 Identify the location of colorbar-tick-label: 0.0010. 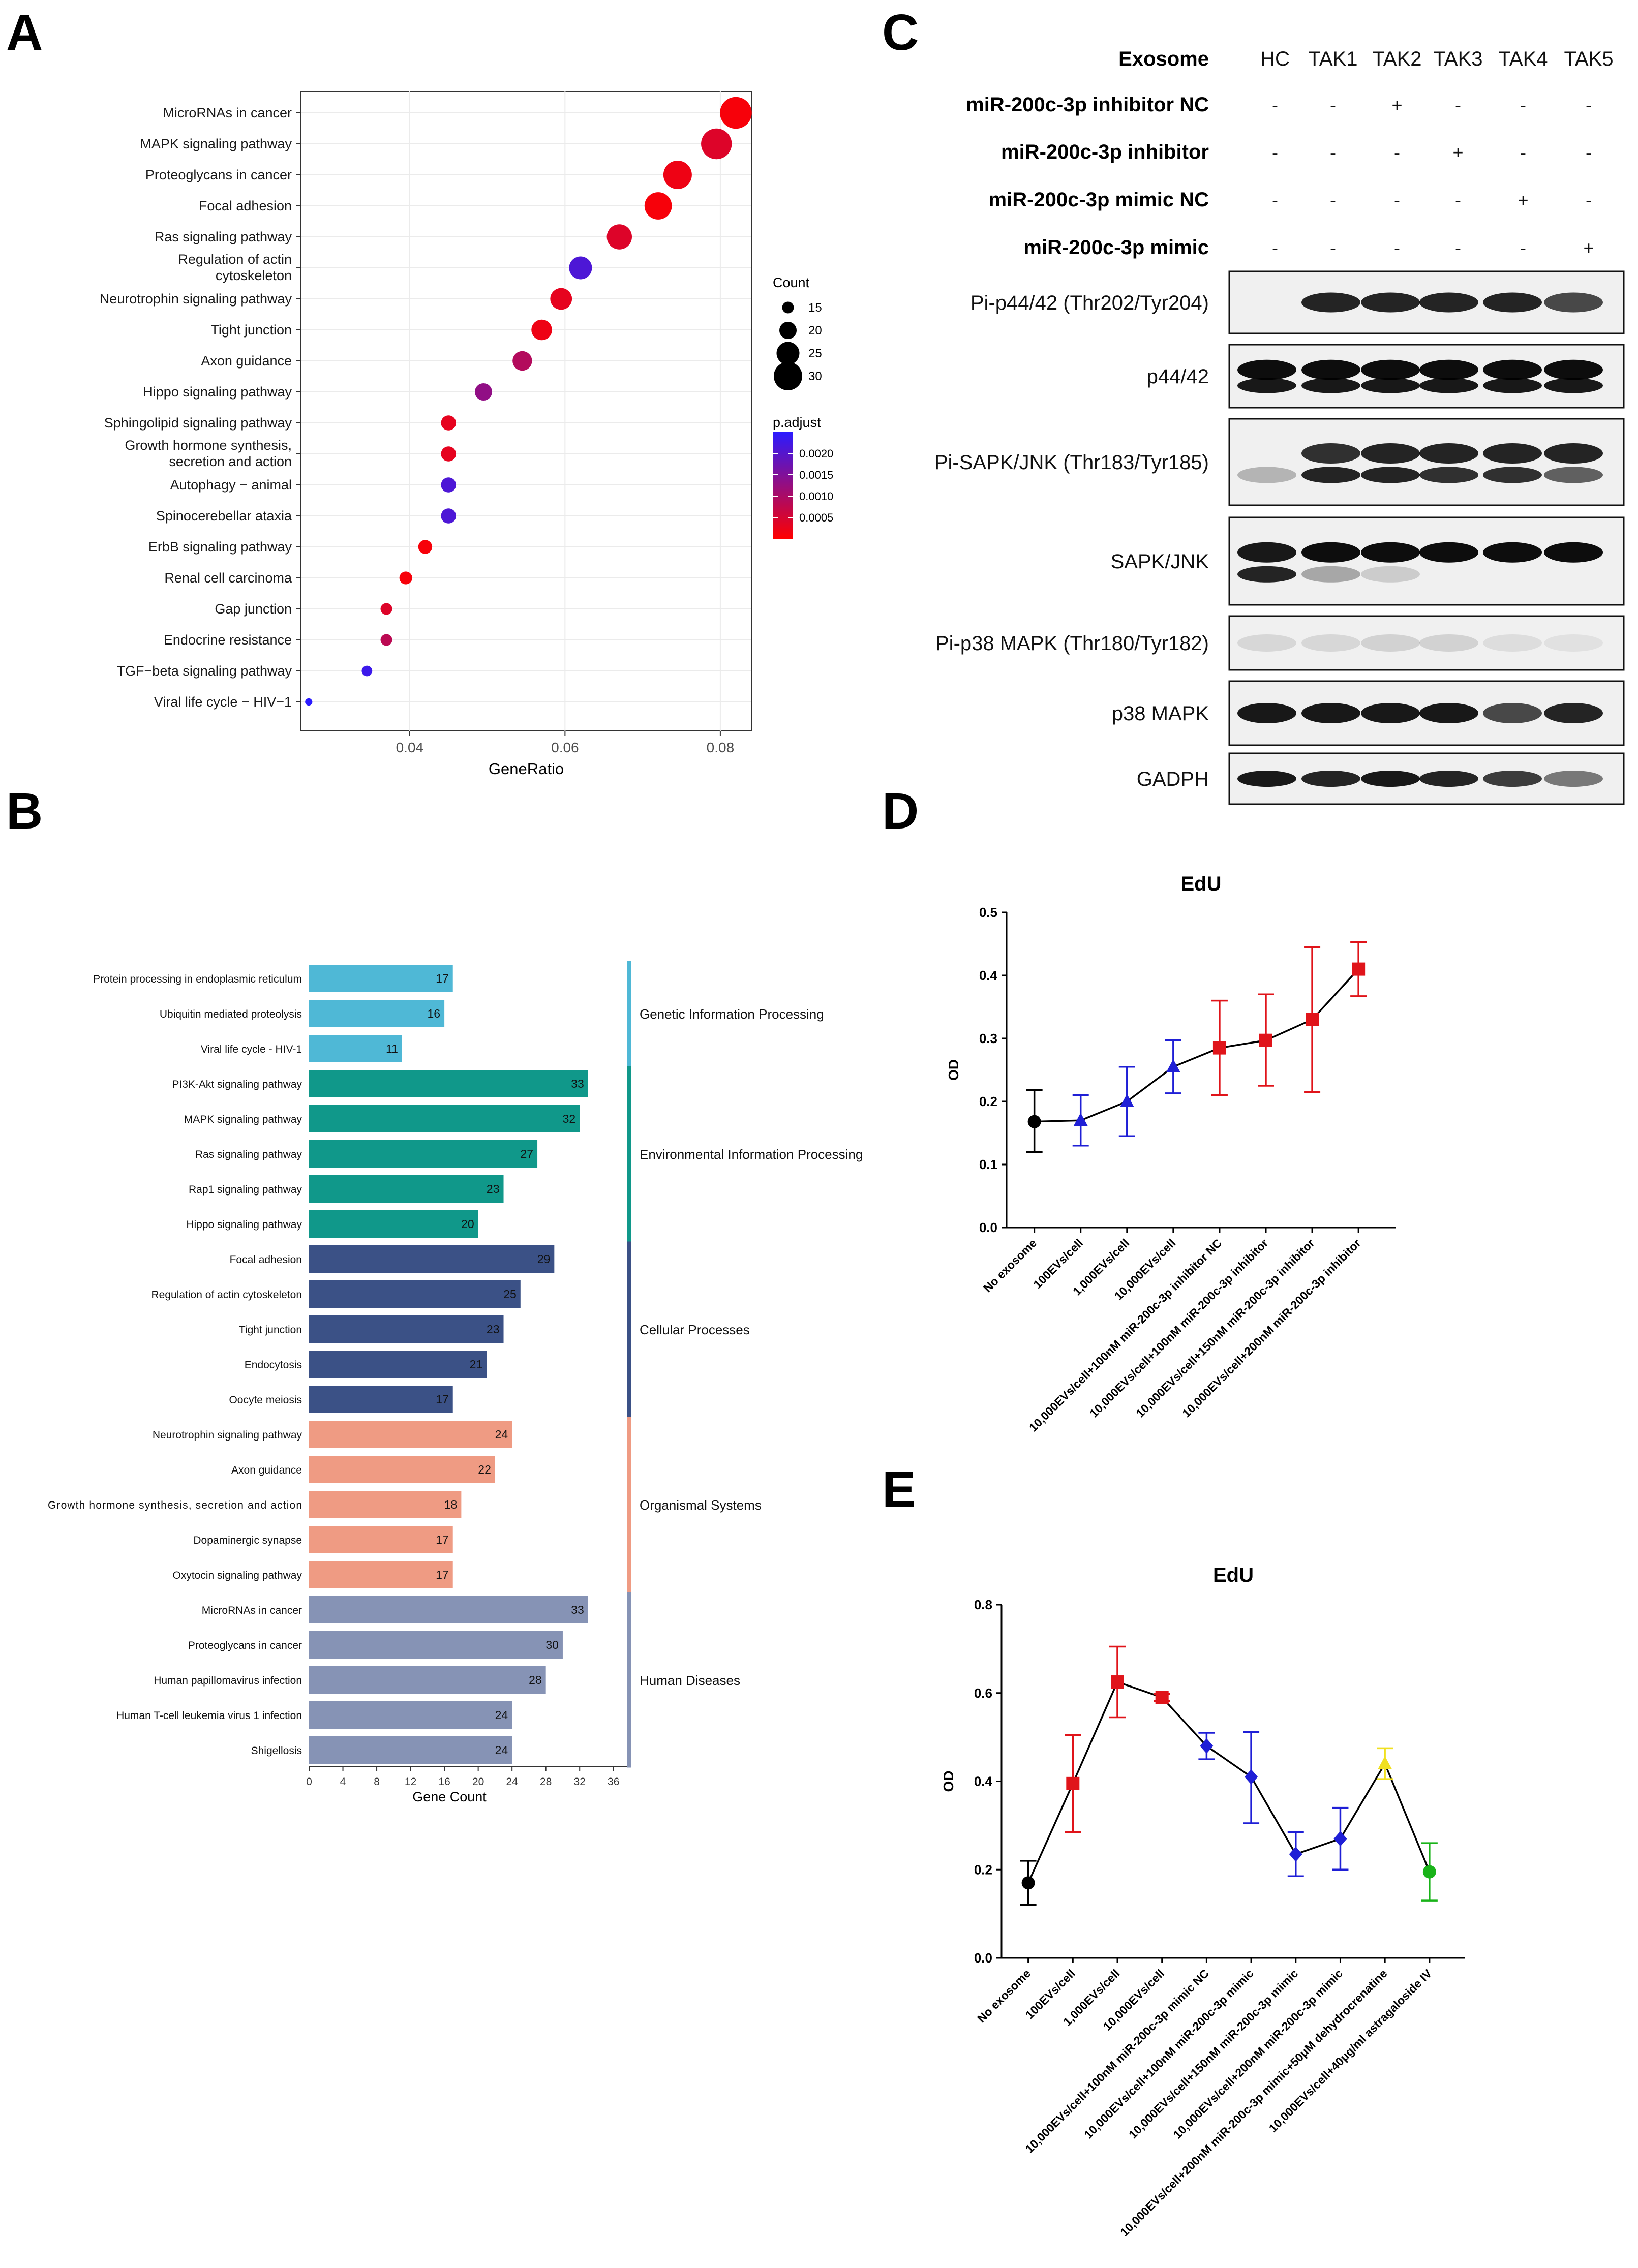
(816, 496).